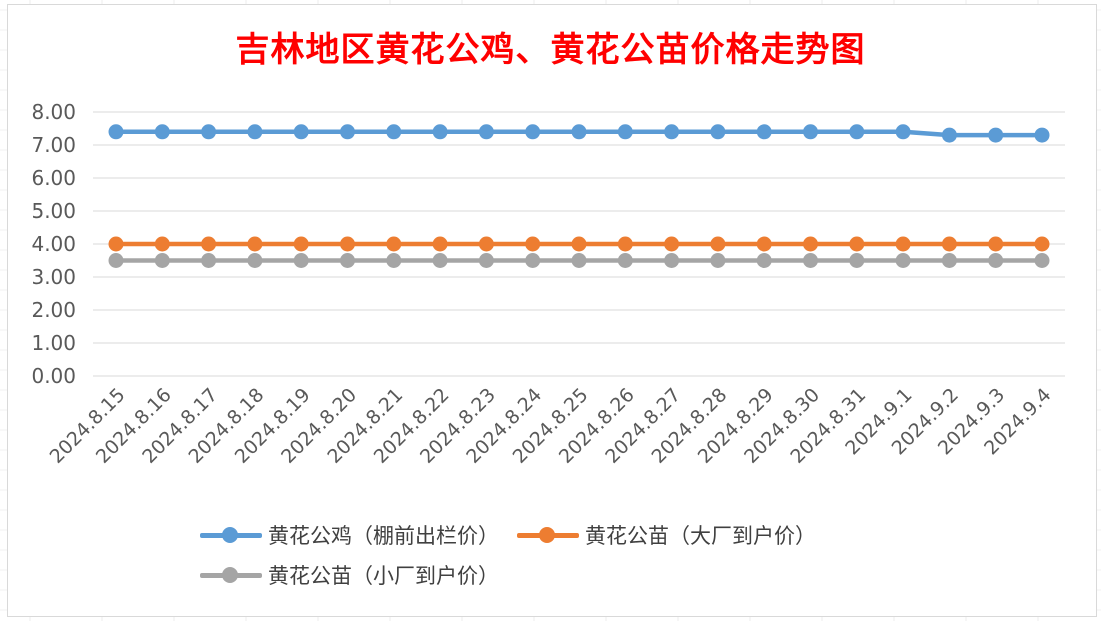 Image resolution: width=1101 pixels, height=621 pixels. What do you see at coordinates (53, 277) in the screenshot?
I see `y-tick-label: 3.00` at bounding box center [53, 277].